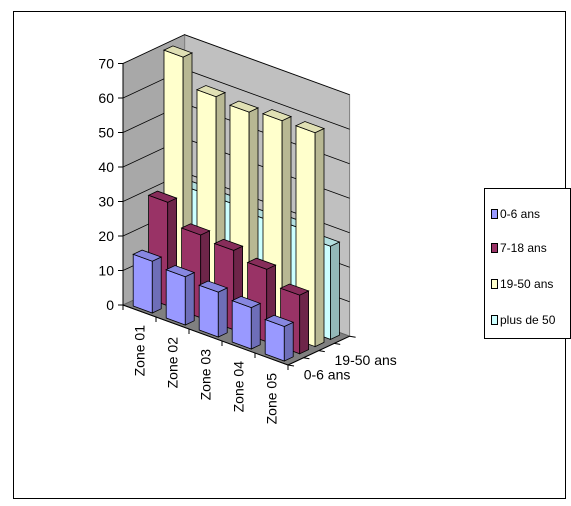 The height and width of the screenshot is (506, 571). Describe the element at coordinates (526, 284) in the screenshot. I see `legend-label-19-50: 19-50 ans` at that location.